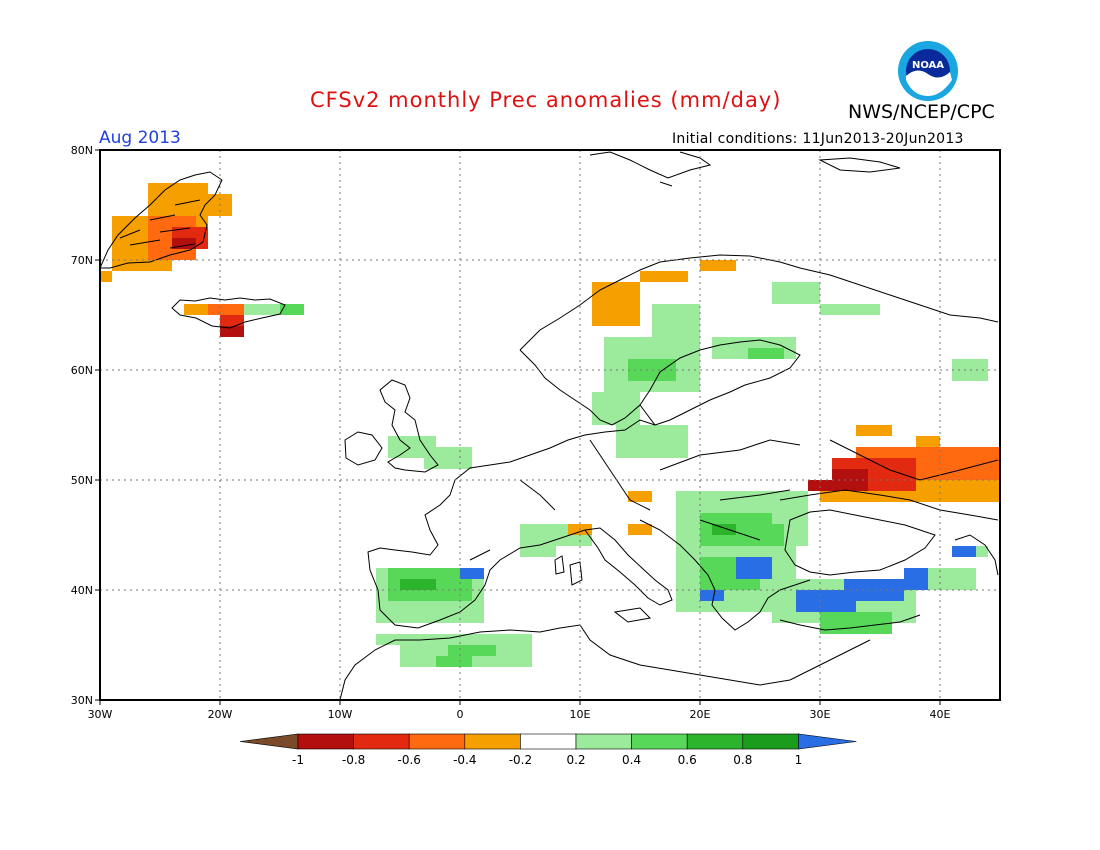 The height and width of the screenshot is (850, 1100). What do you see at coordinates (928, 65) in the screenshot?
I see `logo-text: NOAA` at bounding box center [928, 65].